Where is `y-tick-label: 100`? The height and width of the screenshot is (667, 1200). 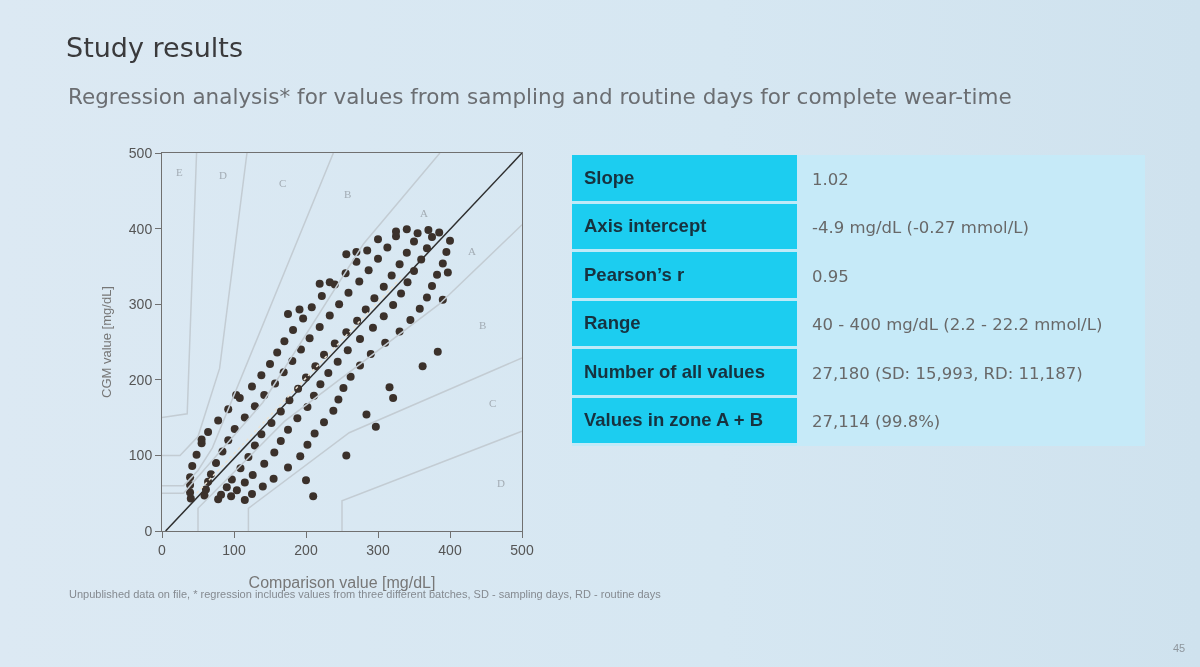 y-tick-label: 100 is located at coordinates (140, 455).